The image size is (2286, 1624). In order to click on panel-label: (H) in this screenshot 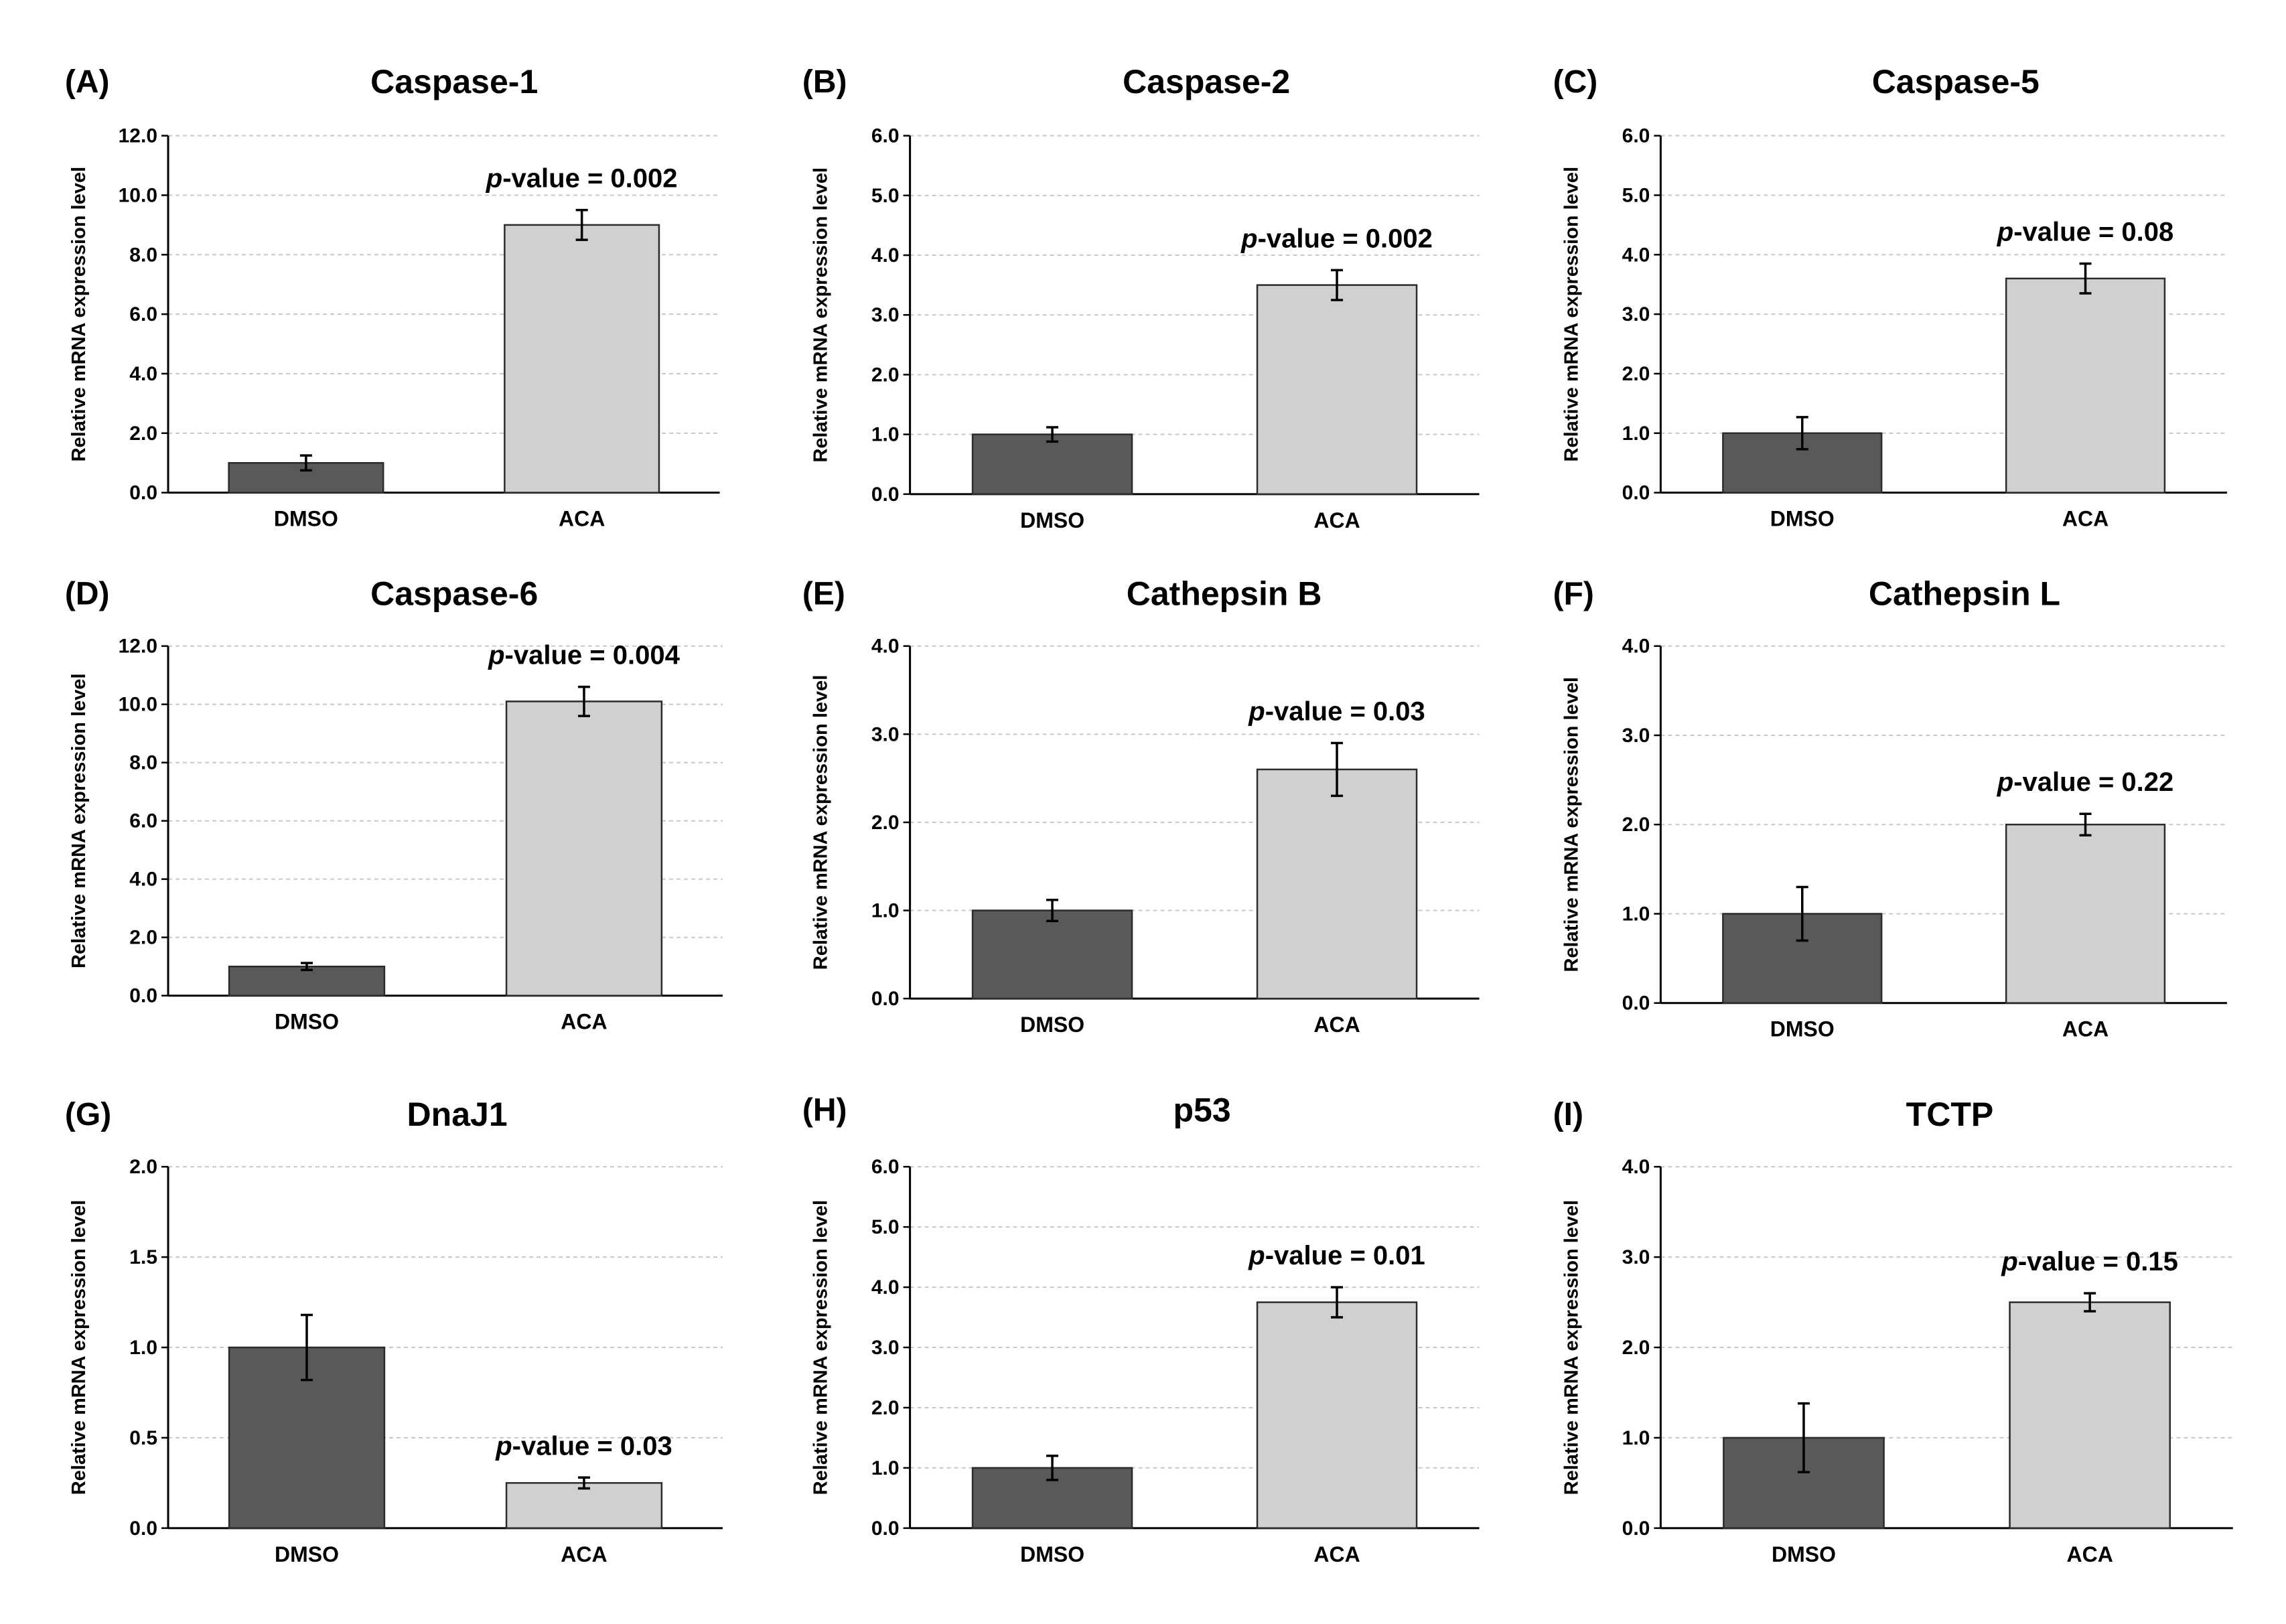, I will do `click(824, 1110)`.